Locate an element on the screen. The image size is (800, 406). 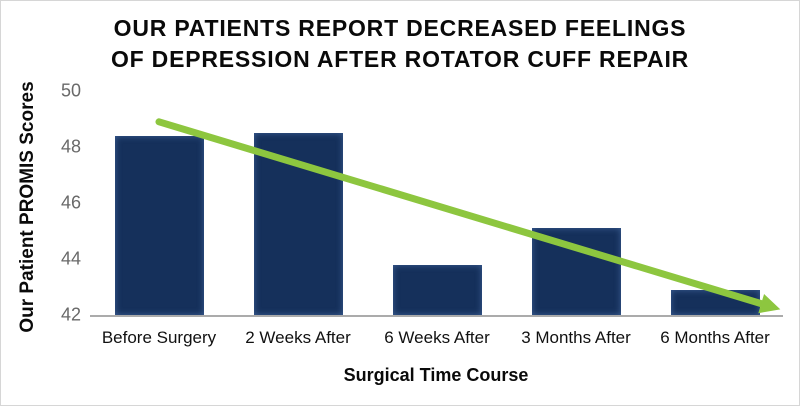
chart-title-line1: OUR PATIENTS REPORT DECREASED FEELINGS is located at coordinates (400, 28).